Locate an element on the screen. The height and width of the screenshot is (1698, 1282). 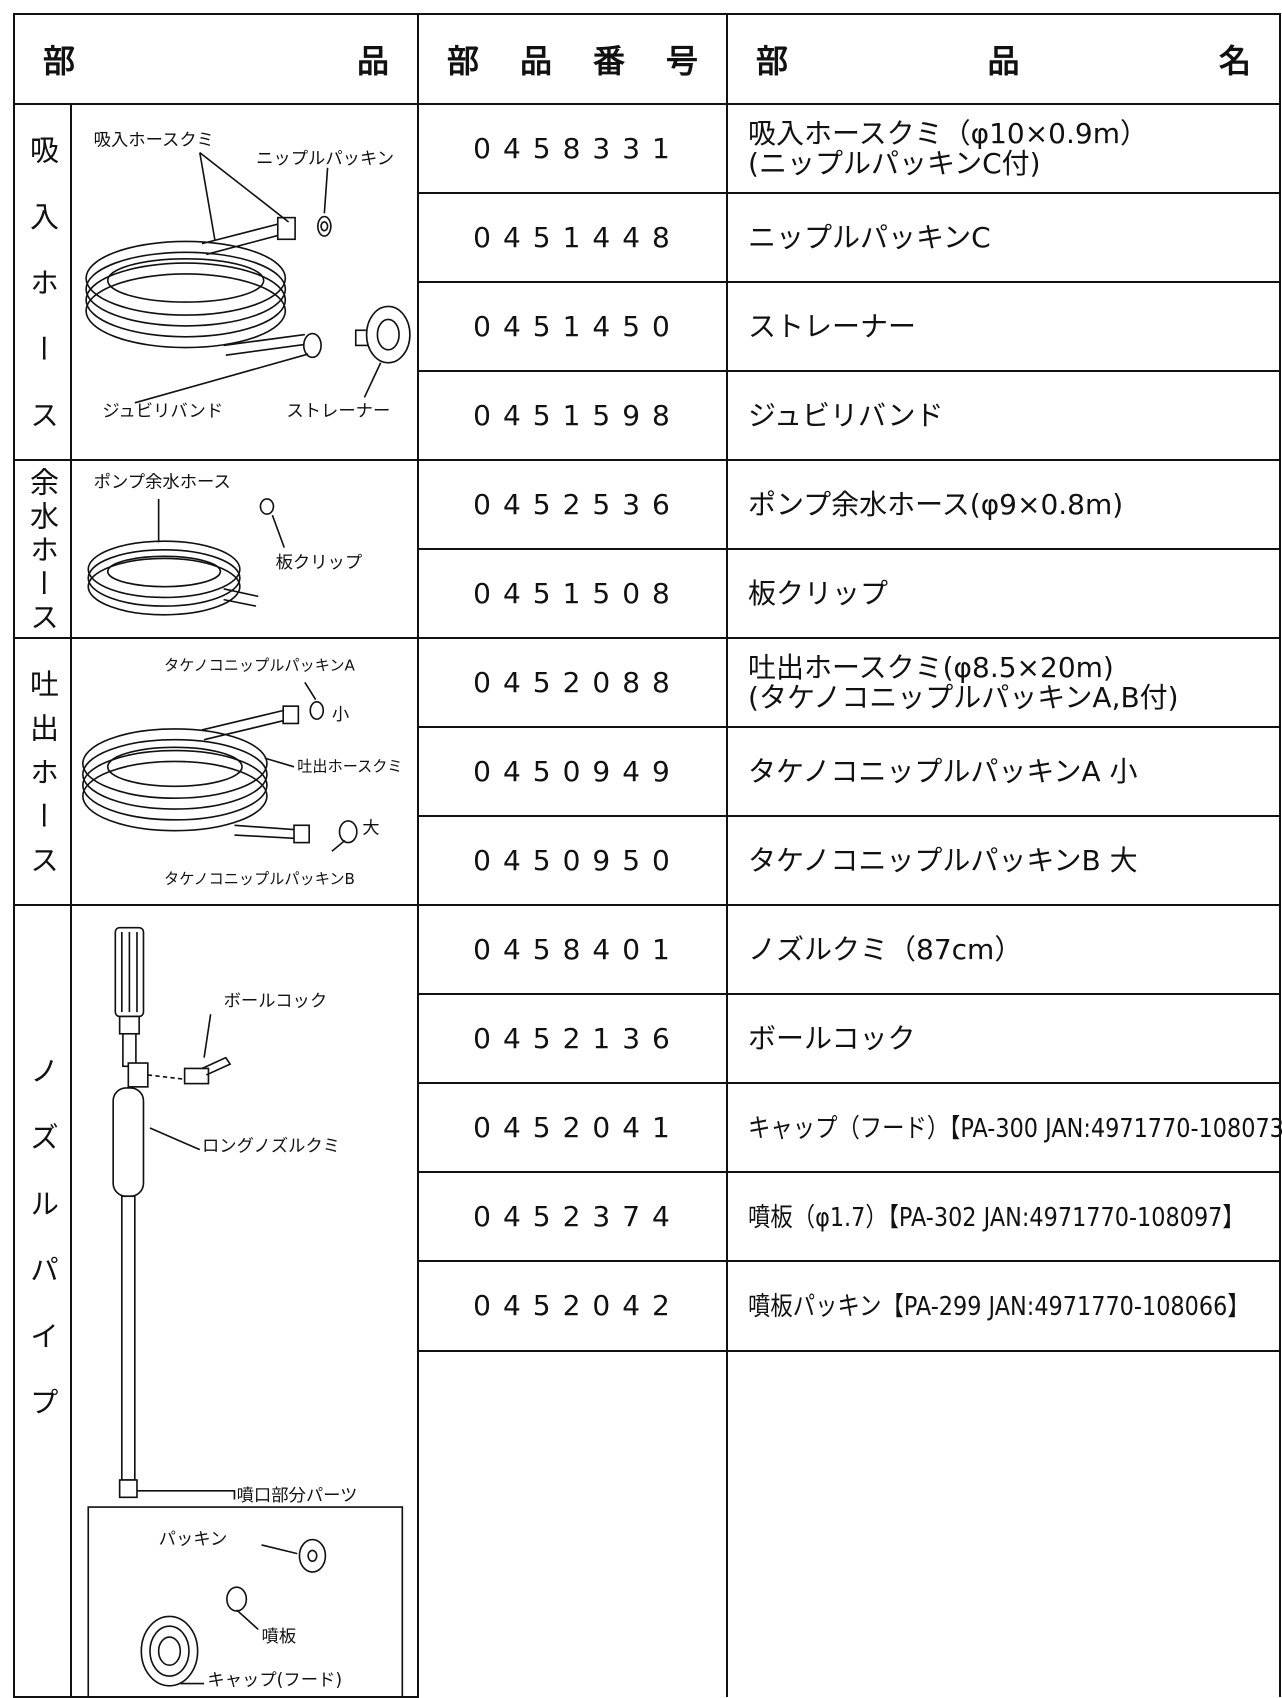
drain-hose-illustration: ポンプ余水ホース 板クリップ is located at coordinates (225, 544).